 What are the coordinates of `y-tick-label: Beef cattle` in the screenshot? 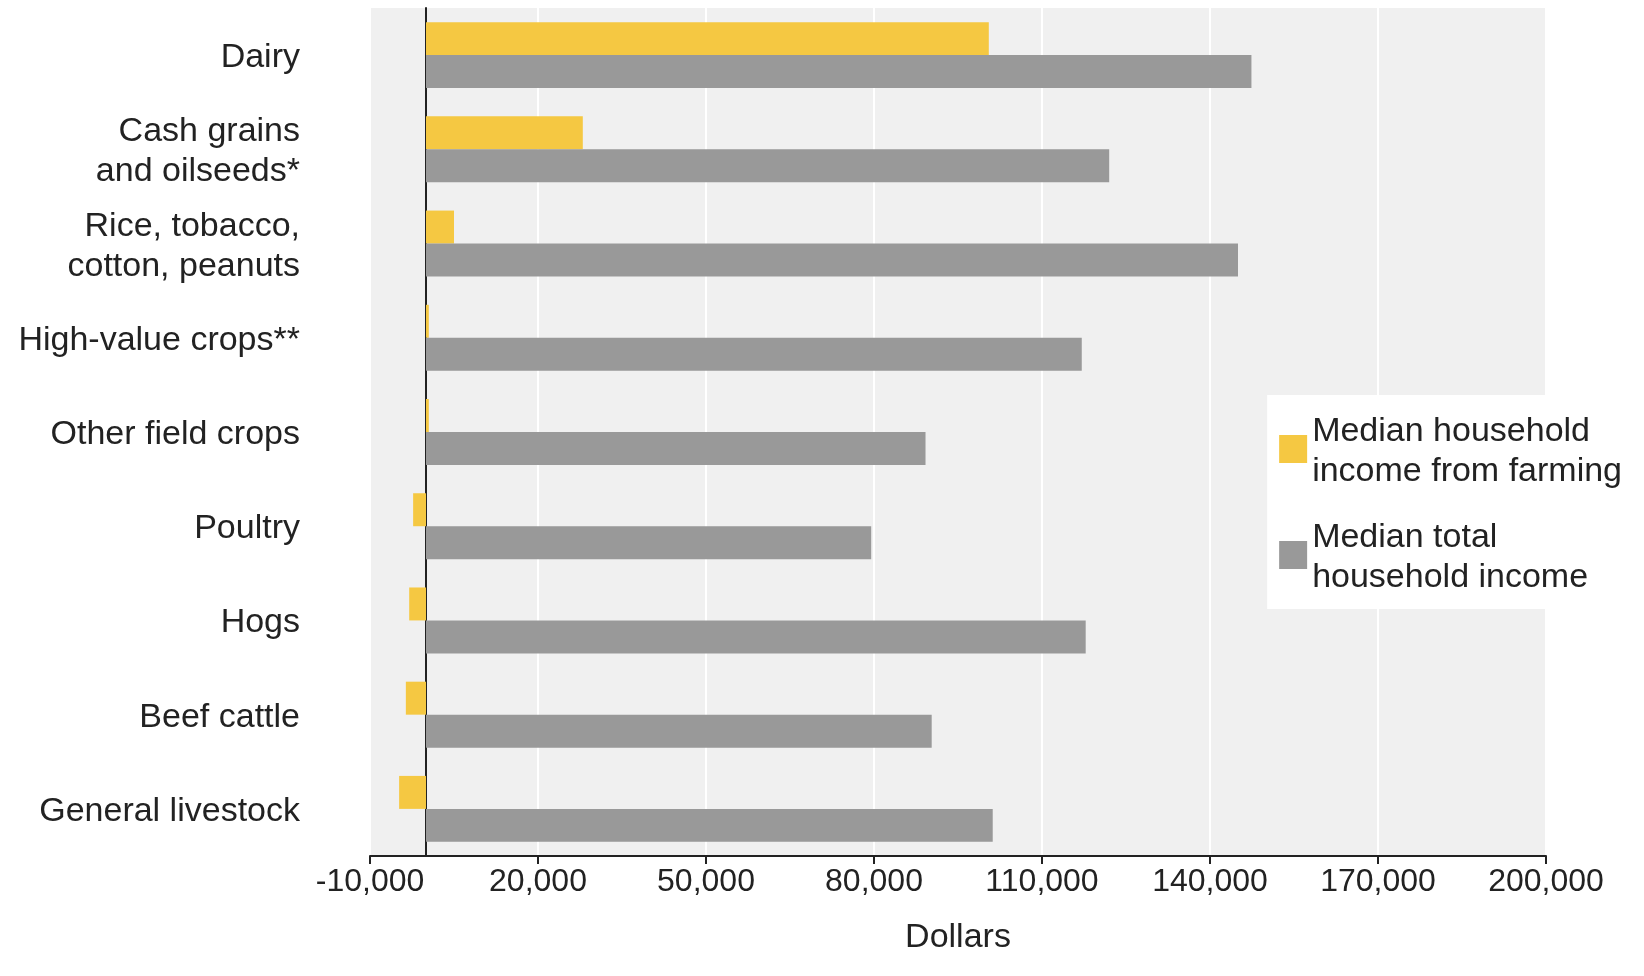 It's located at (219, 714).